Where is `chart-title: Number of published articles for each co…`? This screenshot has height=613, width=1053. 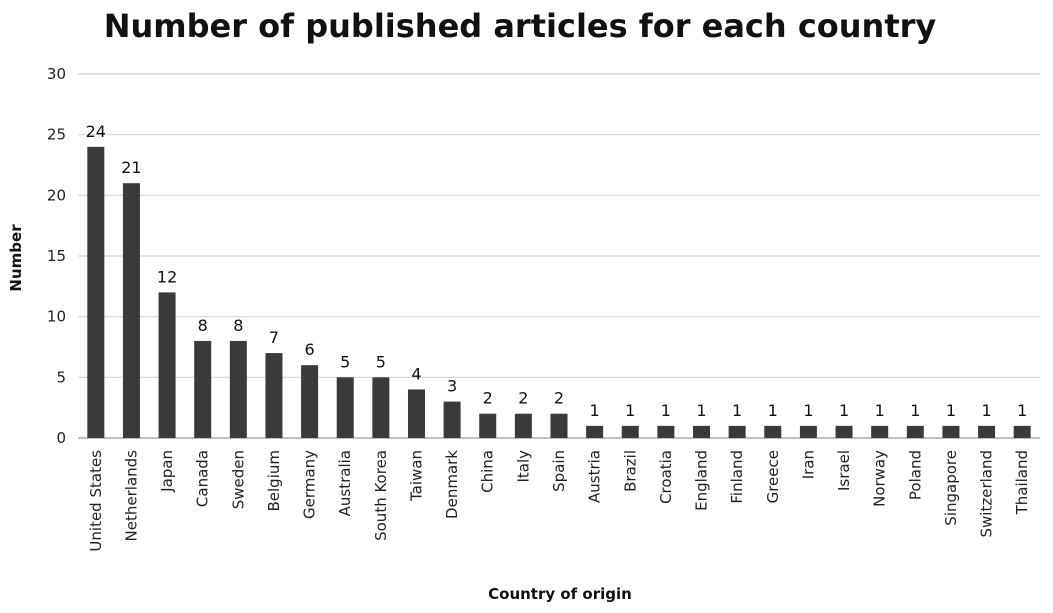
chart-title: Number of published articles for each co… is located at coordinates (520, 26).